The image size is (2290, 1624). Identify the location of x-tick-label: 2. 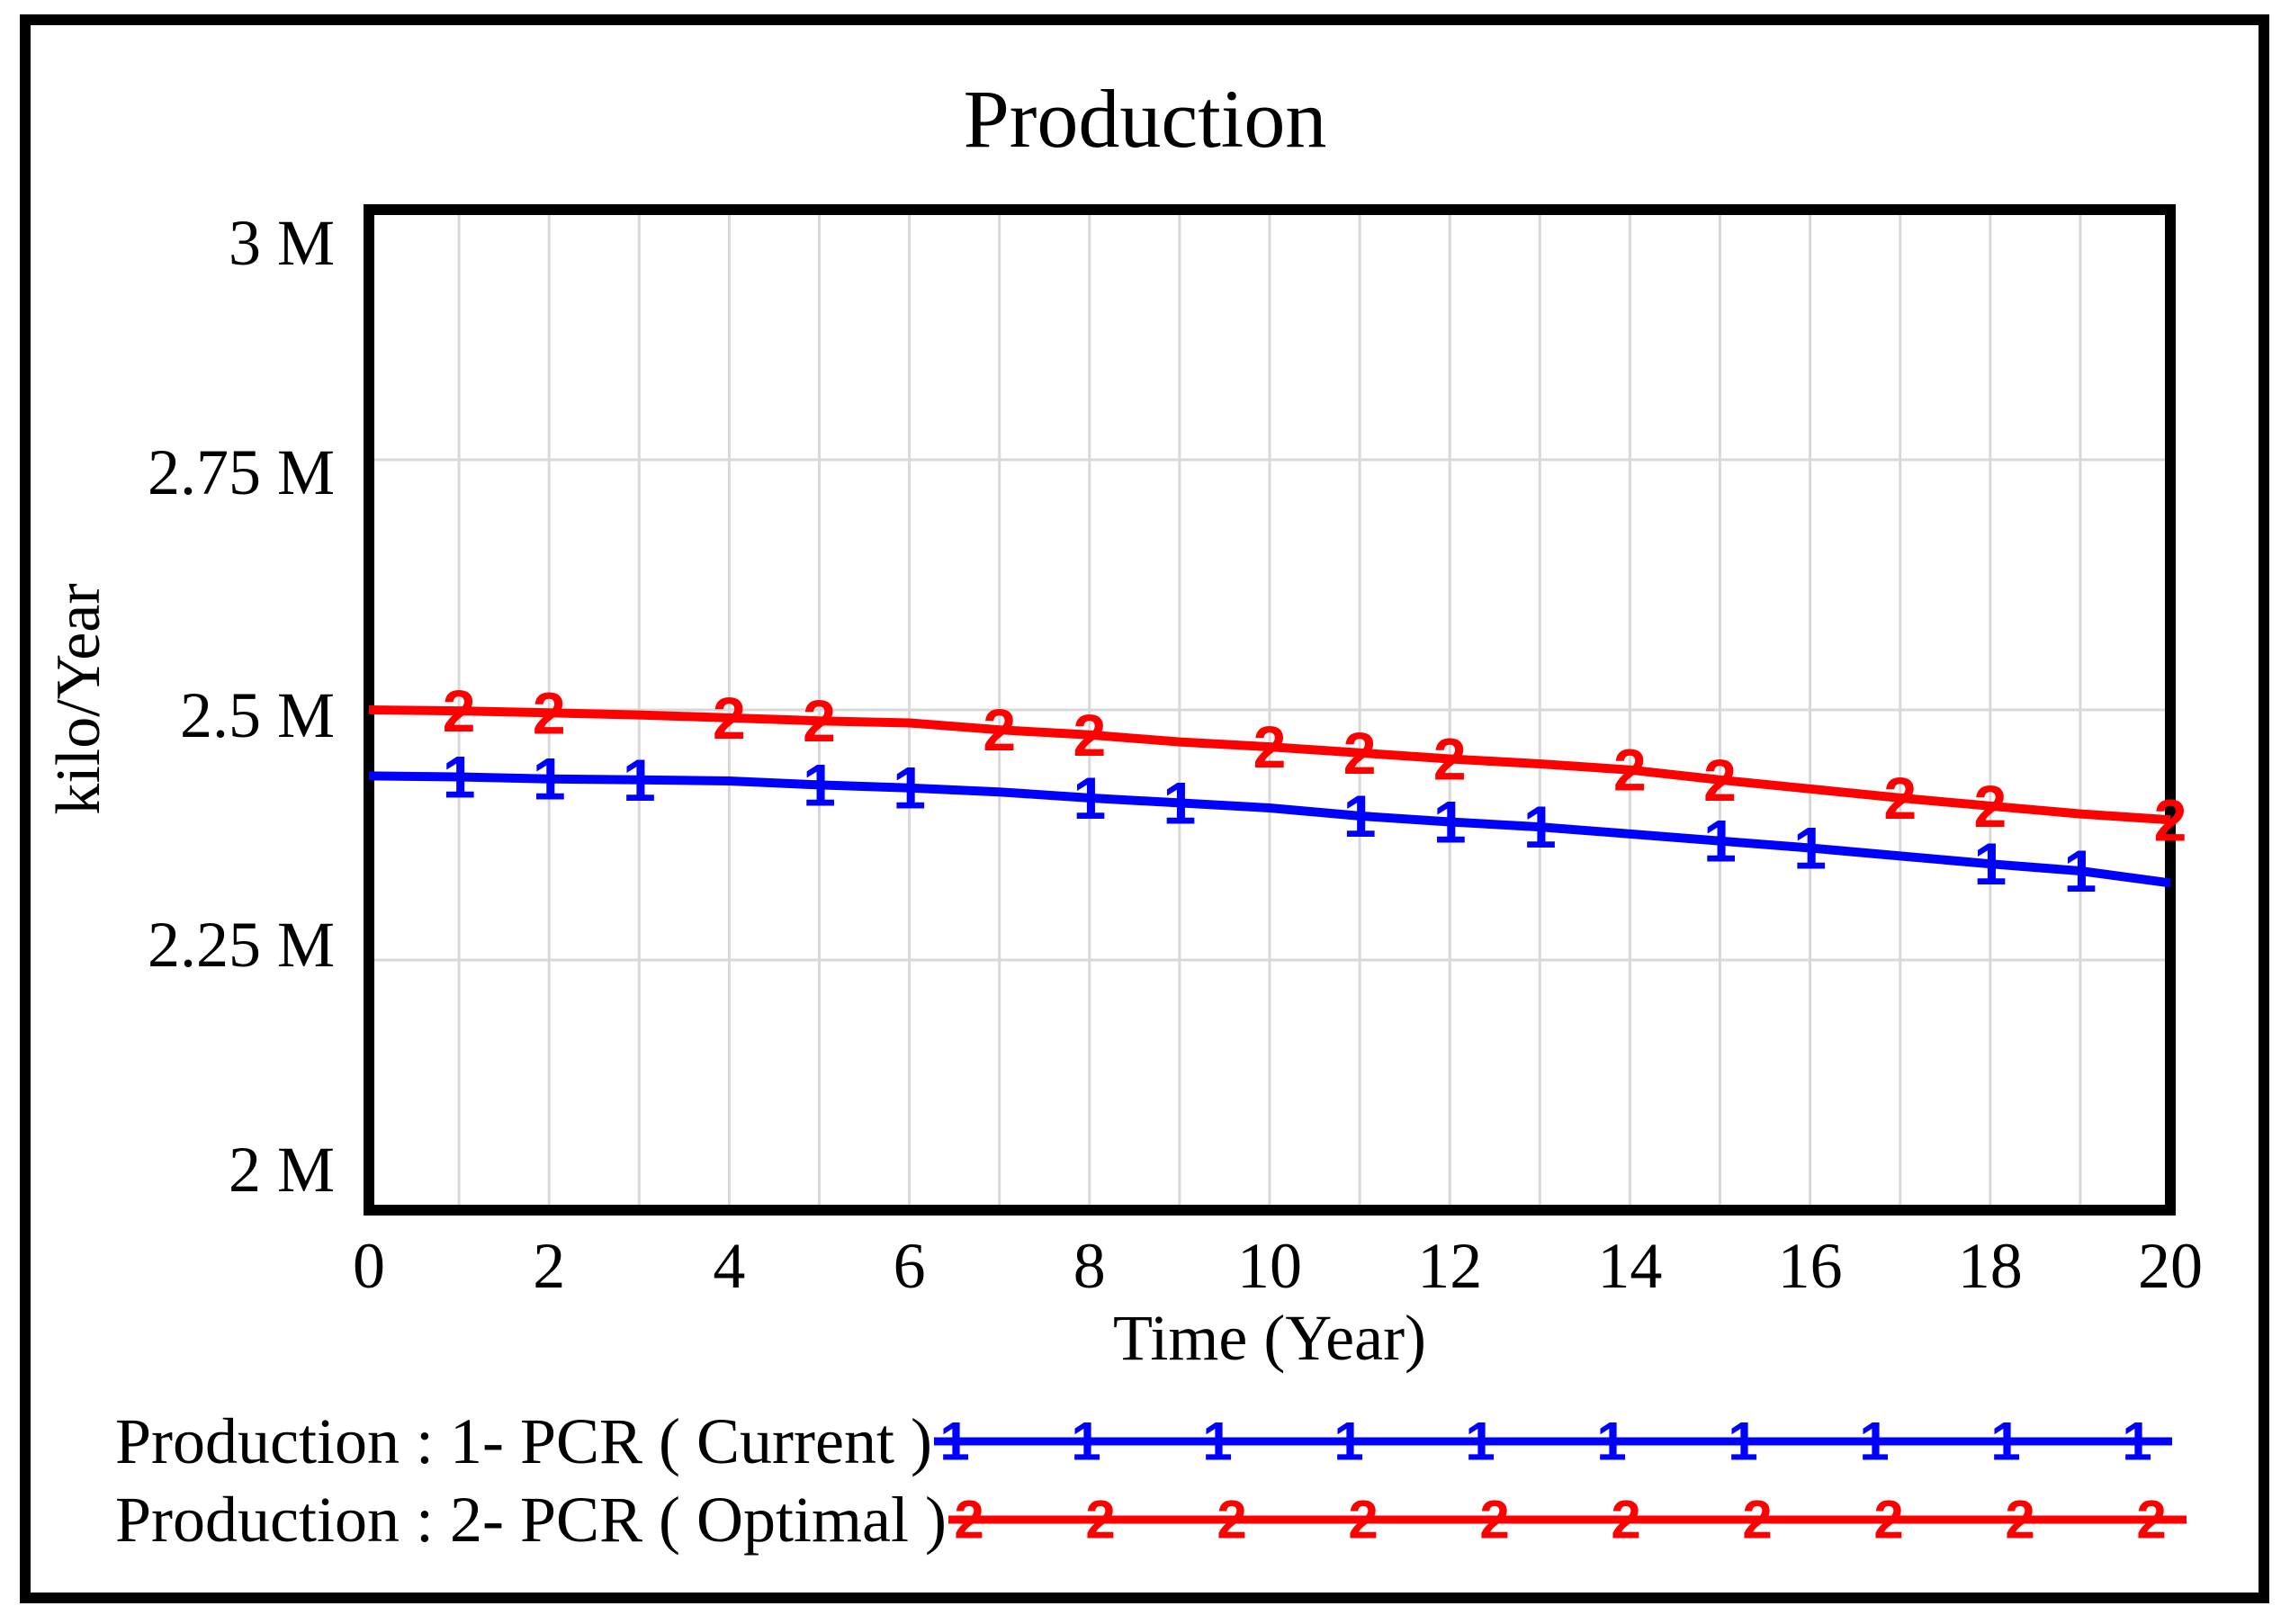
(549, 1266).